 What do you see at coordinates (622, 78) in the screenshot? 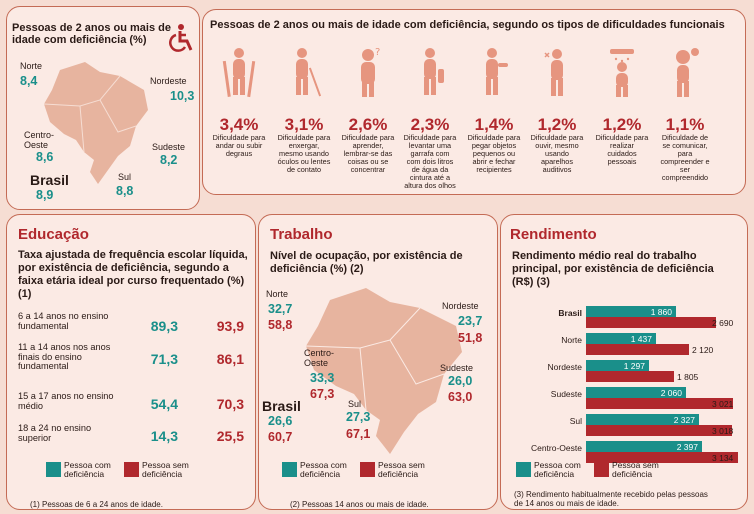
I see `shower-person-icon` at bounding box center [622, 78].